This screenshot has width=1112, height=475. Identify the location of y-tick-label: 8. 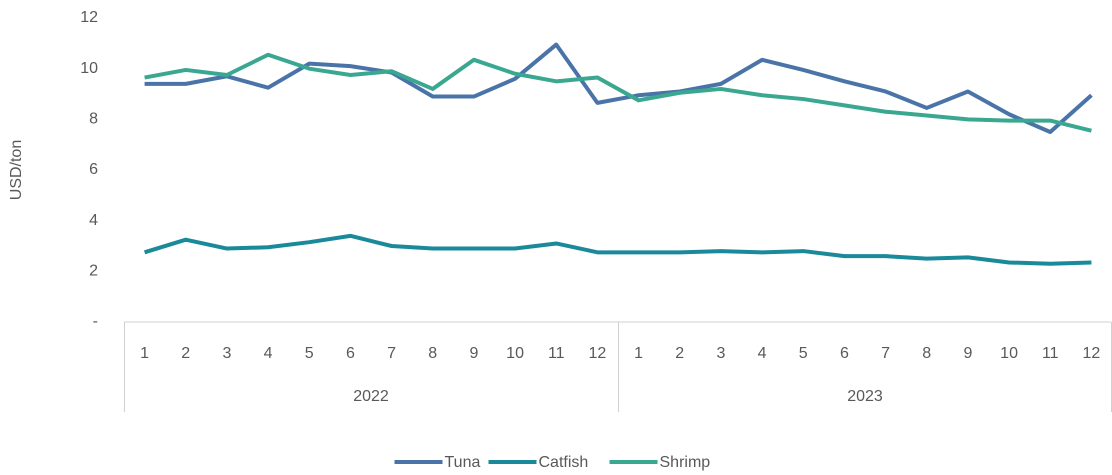
(93, 119).